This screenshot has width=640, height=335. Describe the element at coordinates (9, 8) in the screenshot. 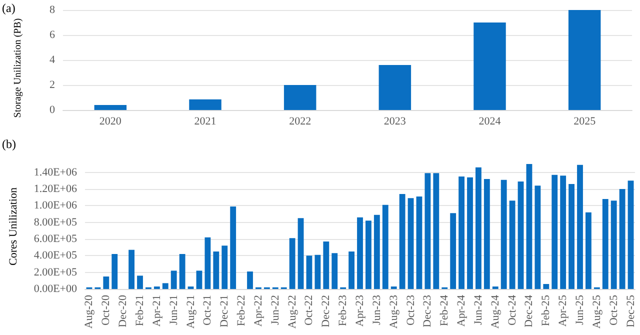

I see `text: (a)` at that location.